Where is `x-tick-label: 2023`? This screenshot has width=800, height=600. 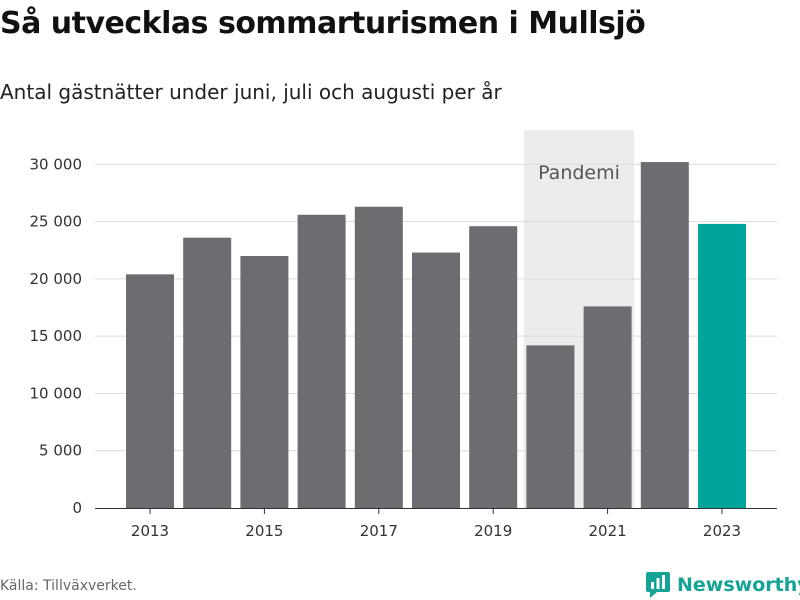 x-tick-label: 2023 is located at coordinates (722, 531).